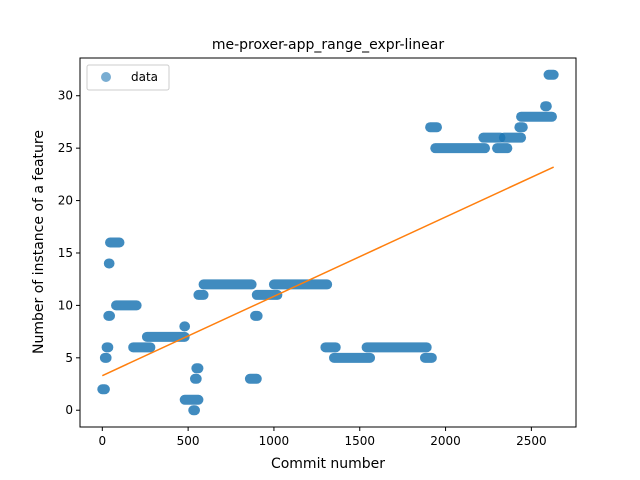 This screenshot has height=480, width=640. Describe the element at coordinates (328, 45) in the screenshot. I see `chart-title: me-proxer-app_range_expr-linear` at that location.